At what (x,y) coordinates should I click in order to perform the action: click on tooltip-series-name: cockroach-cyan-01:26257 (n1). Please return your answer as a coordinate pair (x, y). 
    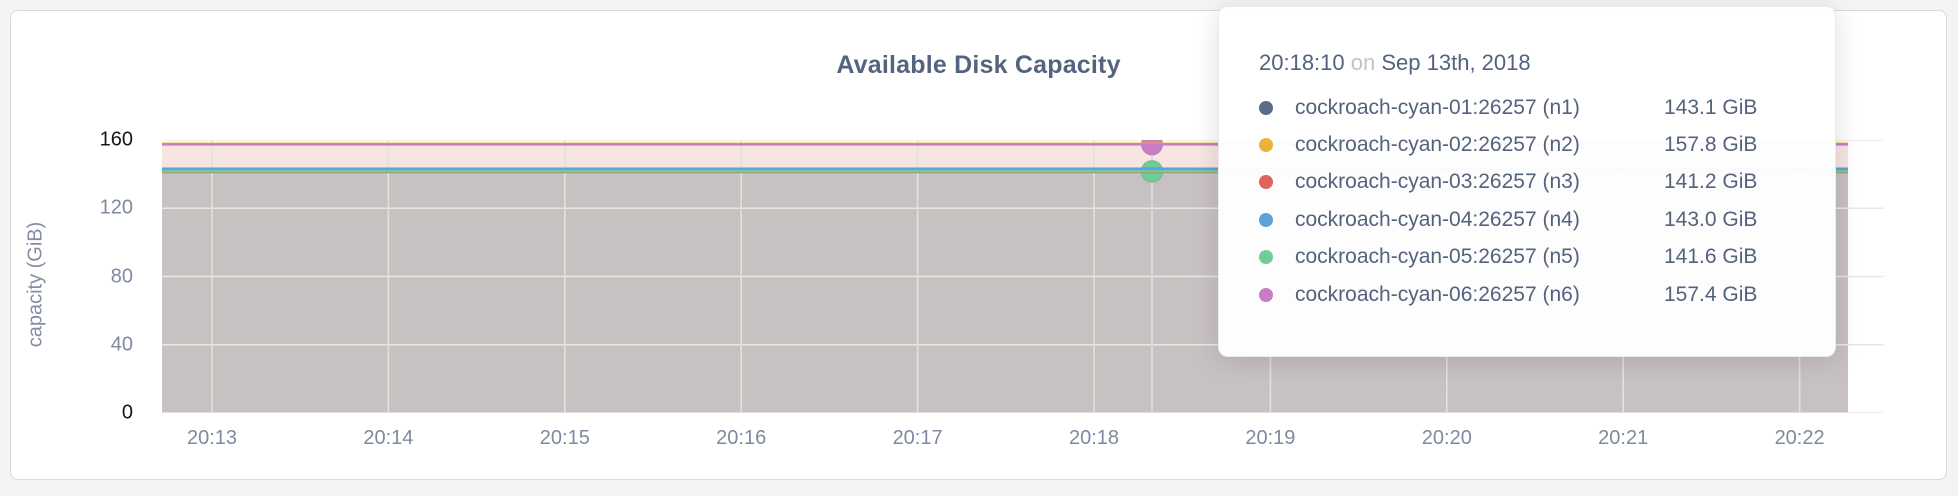
    Looking at the image, I should click on (1437, 107).